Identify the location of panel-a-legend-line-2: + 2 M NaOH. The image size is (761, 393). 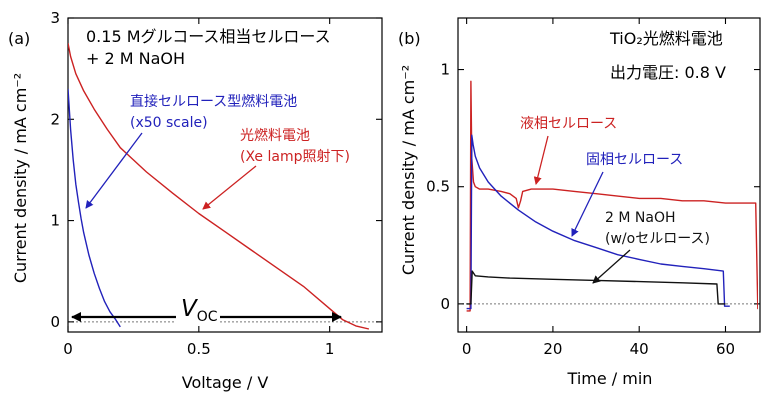
(135, 58).